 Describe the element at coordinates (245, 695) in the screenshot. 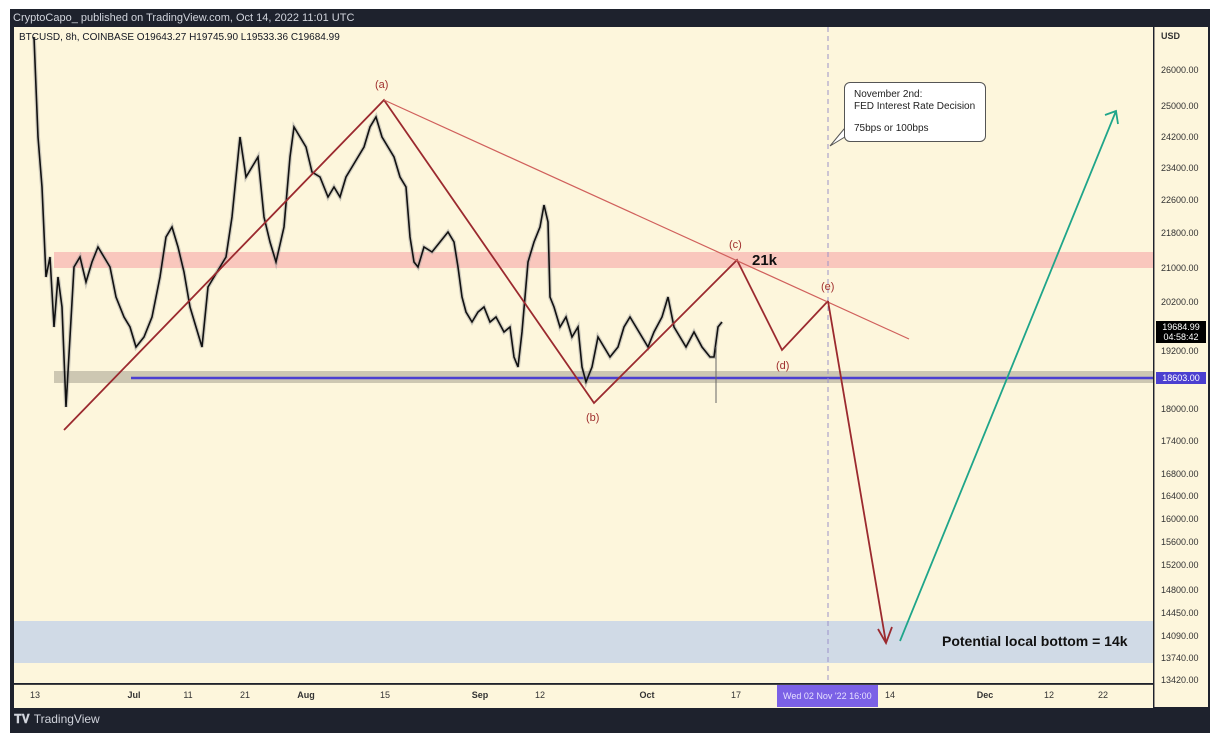

I see `time-tick: 21` at that location.